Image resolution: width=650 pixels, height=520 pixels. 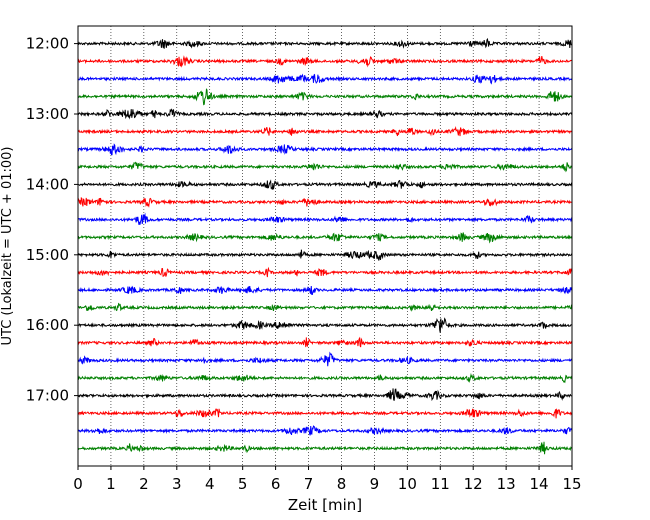 What do you see at coordinates (144, 484) in the screenshot?
I see `x-tick-label: 2` at bounding box center [144, 484].